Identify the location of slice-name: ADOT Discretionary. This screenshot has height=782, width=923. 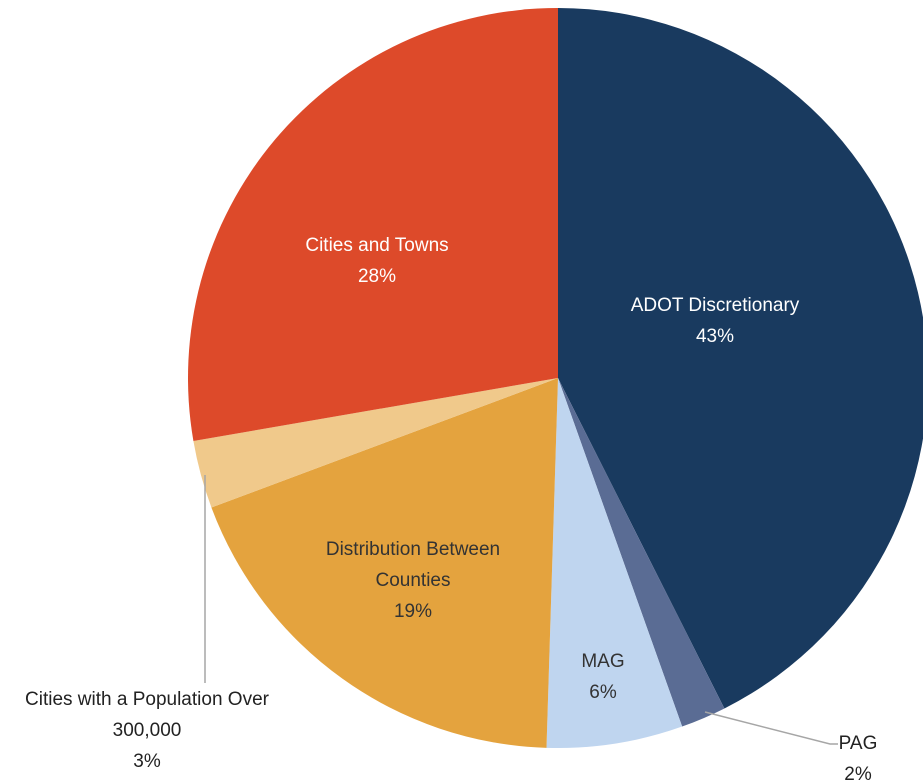
(715, 305).